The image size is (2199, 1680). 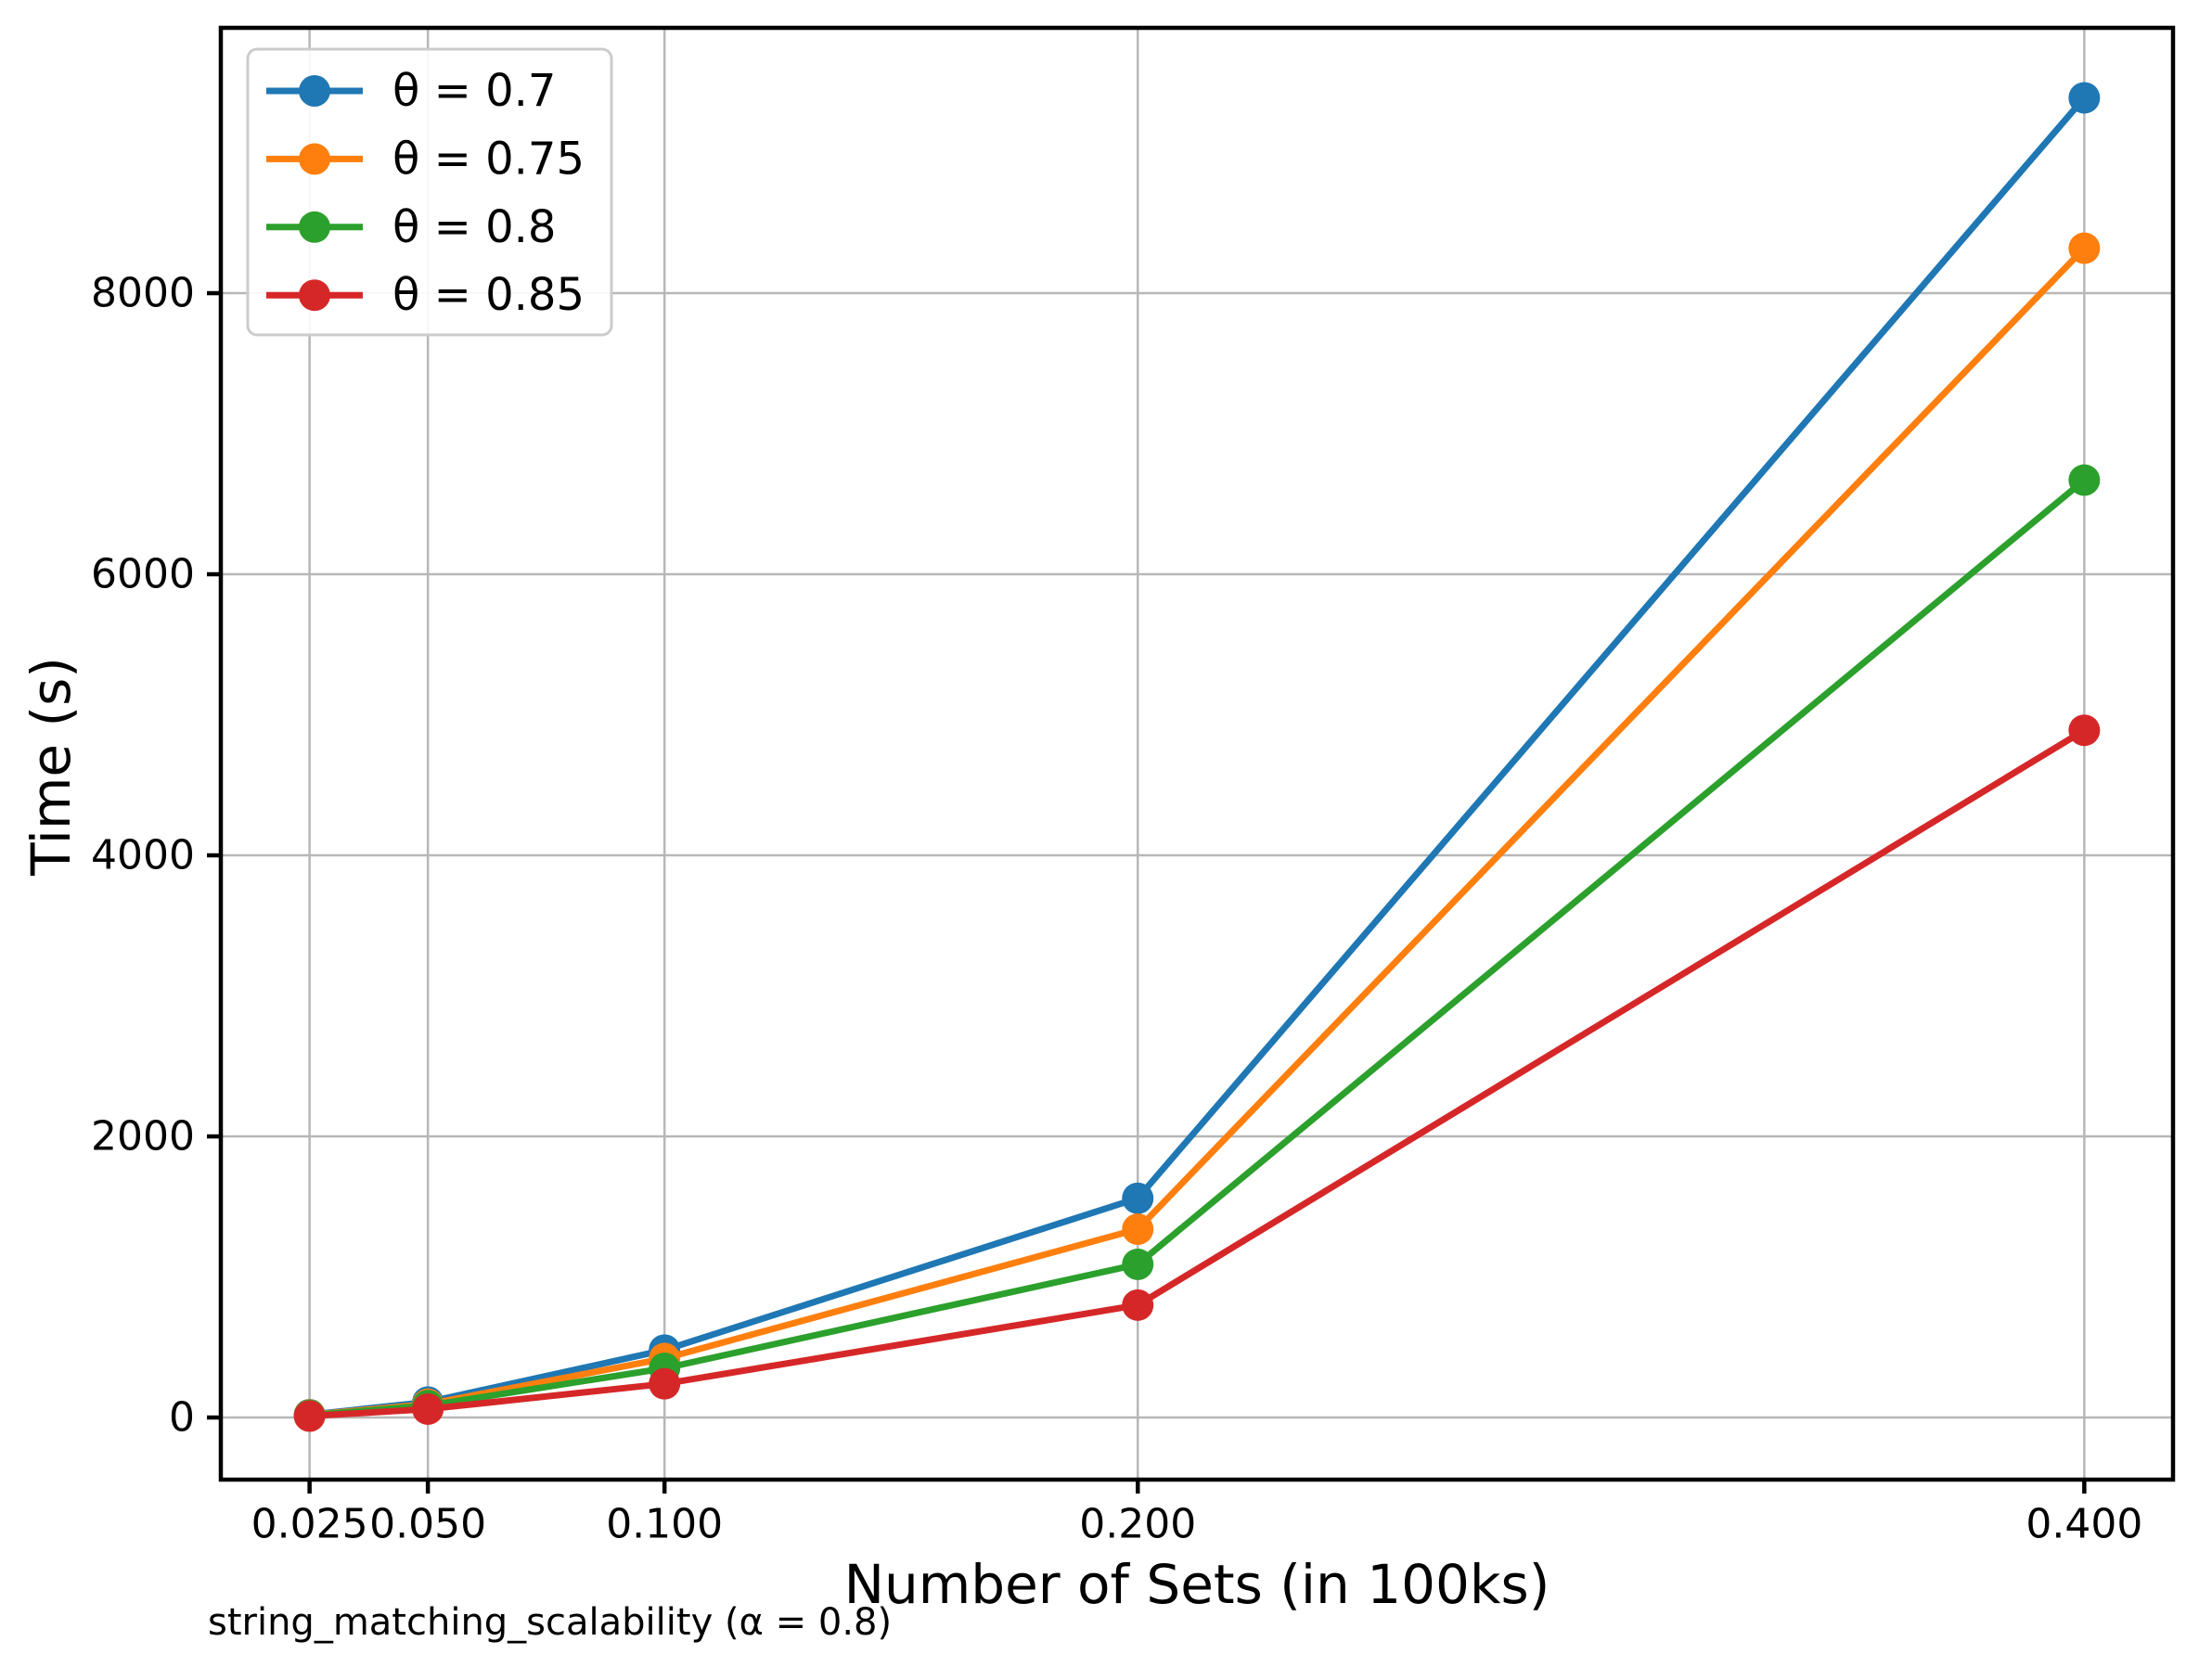 I want to click on legend-entry: θ = 0.8, so click(x=411, y=227).